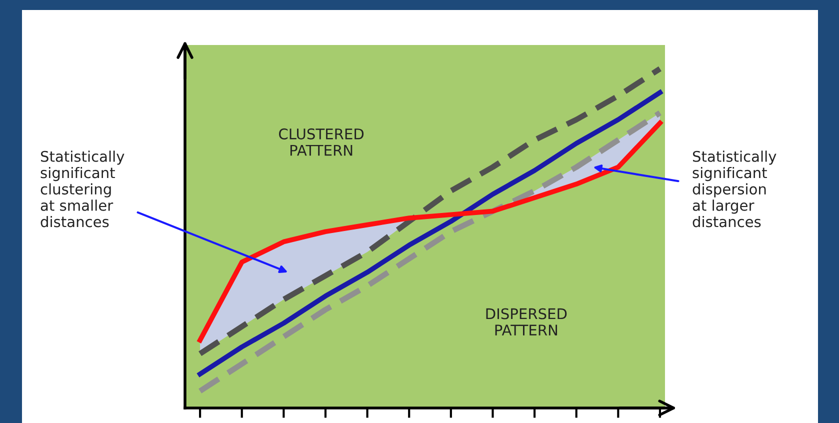 This screenshot has height=423, width=839. Describe the element at coordinates (526, 322) in the screenshot. I see `annotation: DISPERSED PATTERN` at that location.